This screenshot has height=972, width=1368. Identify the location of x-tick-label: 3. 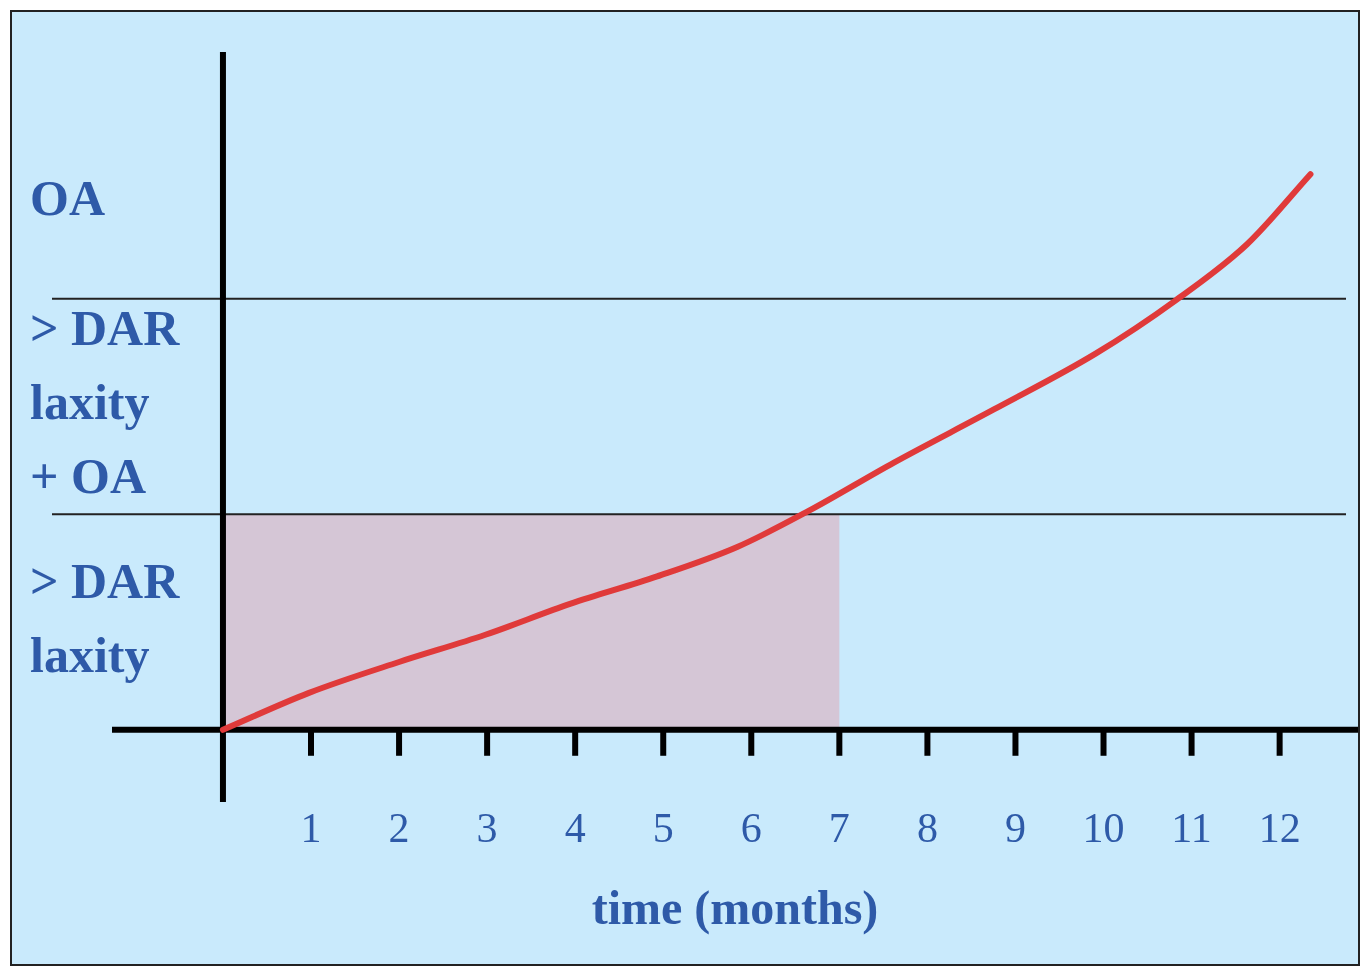
(487, 828).